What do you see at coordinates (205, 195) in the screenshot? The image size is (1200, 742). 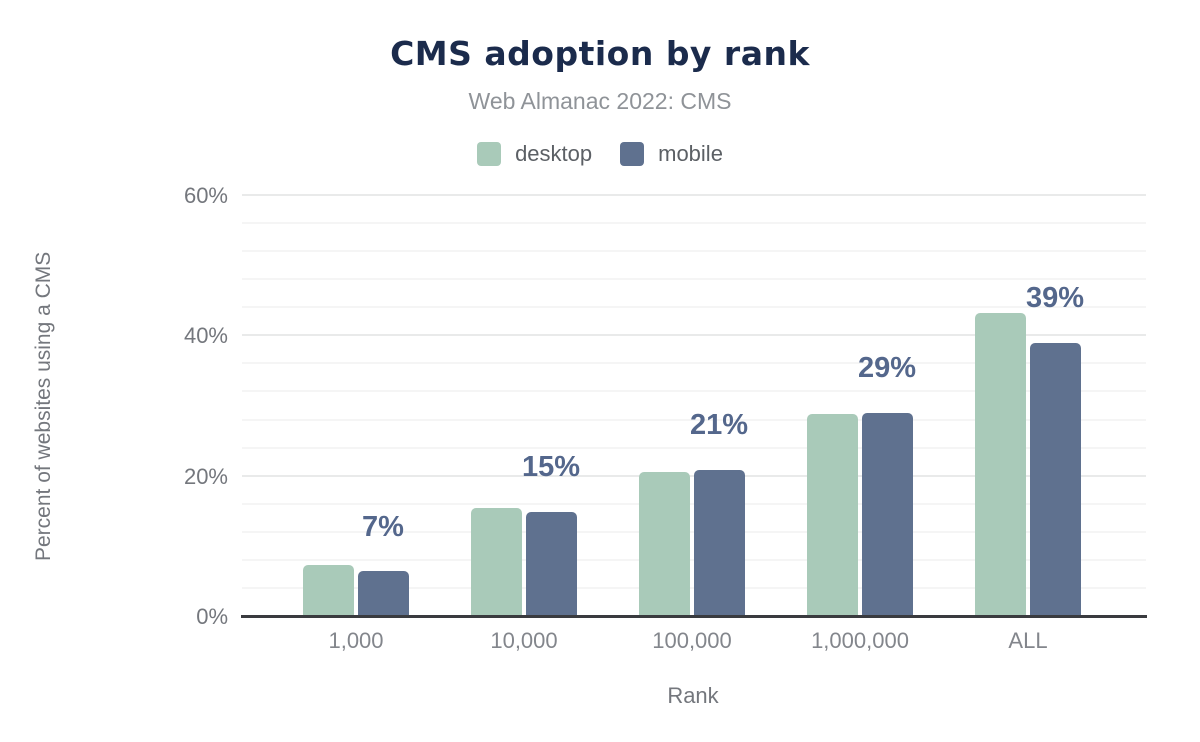 I see `y-tick-label: 60%` at bounding box center [205, 195].